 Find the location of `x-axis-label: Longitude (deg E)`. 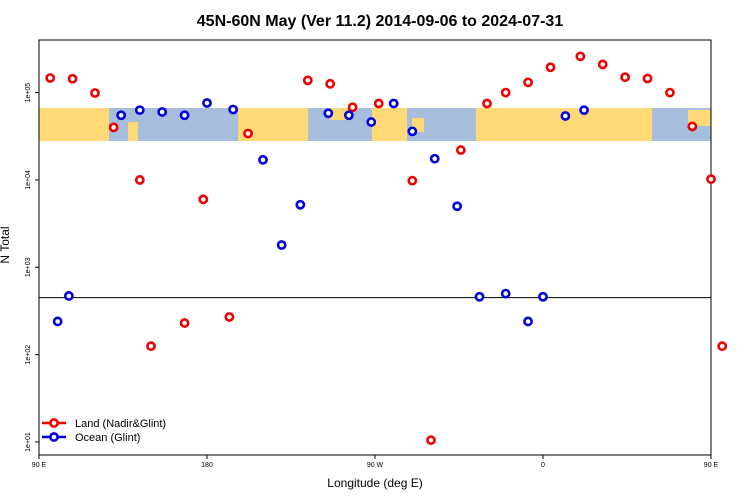

x-axis-label: Longitude (deg E) is located at coordinates (374, 483).